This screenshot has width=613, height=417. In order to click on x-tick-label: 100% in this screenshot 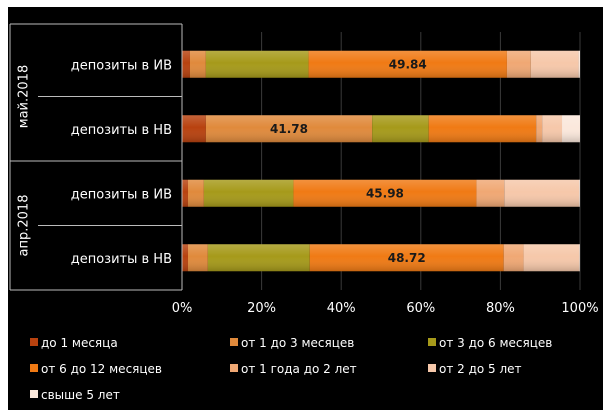, I will do `click(579, 308)`.